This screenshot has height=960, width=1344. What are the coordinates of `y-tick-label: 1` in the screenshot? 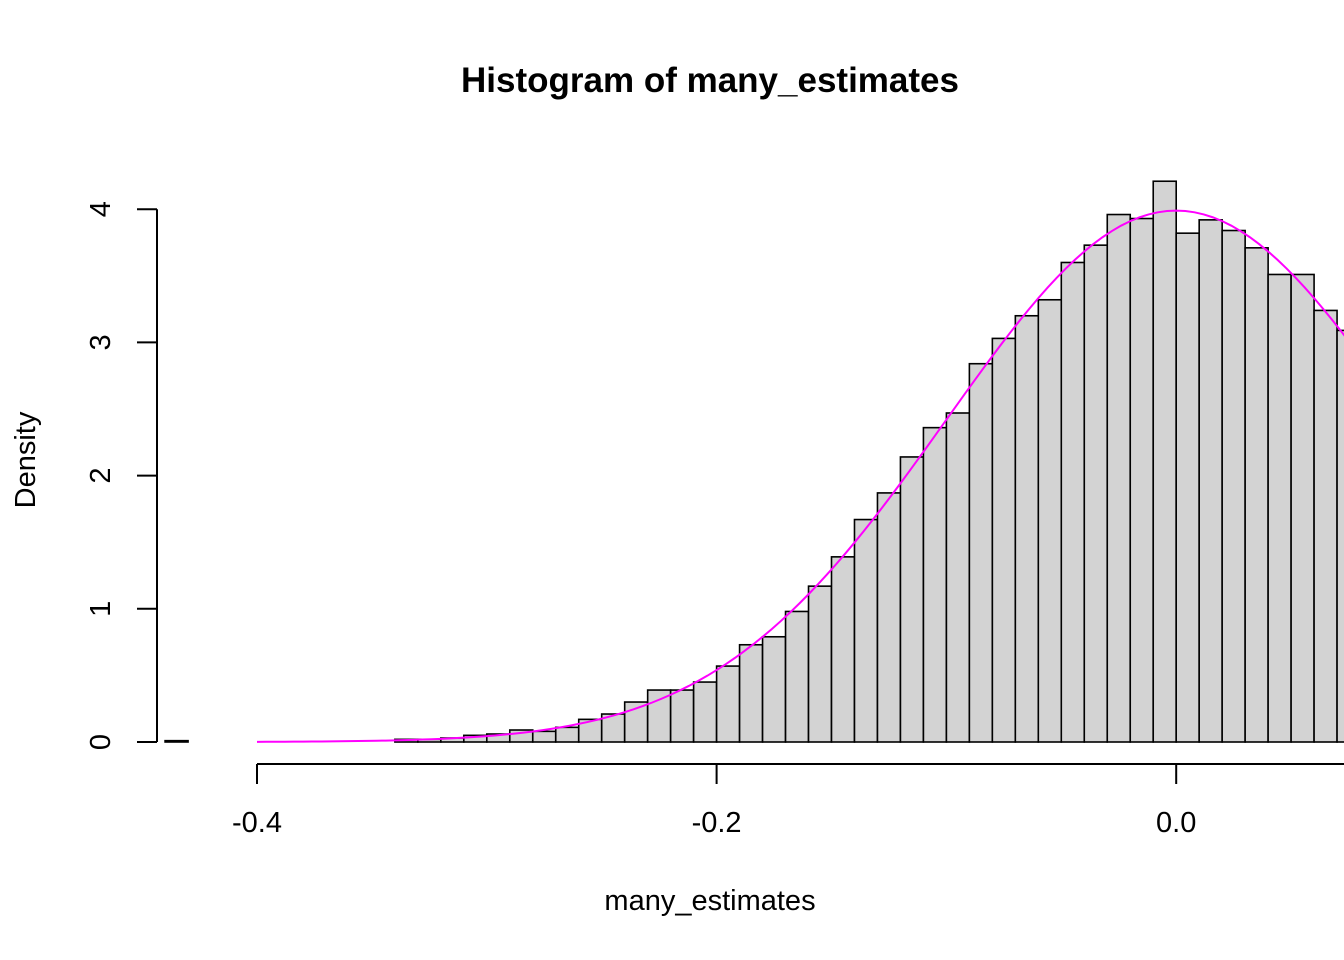 It's located at (101, 609).